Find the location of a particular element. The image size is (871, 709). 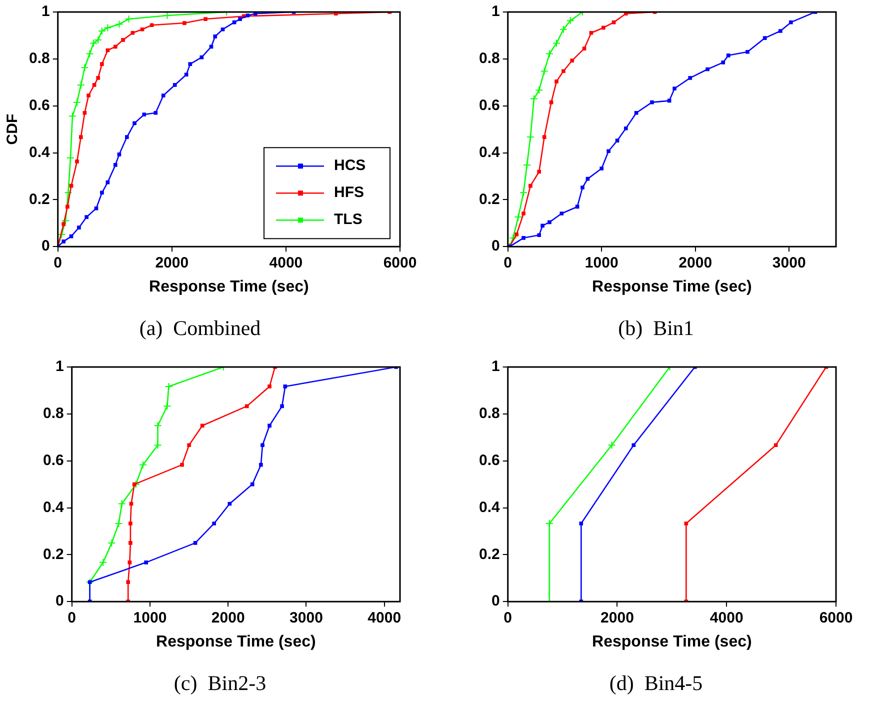

legend-label: HCS is located at coordinates (350, 165).